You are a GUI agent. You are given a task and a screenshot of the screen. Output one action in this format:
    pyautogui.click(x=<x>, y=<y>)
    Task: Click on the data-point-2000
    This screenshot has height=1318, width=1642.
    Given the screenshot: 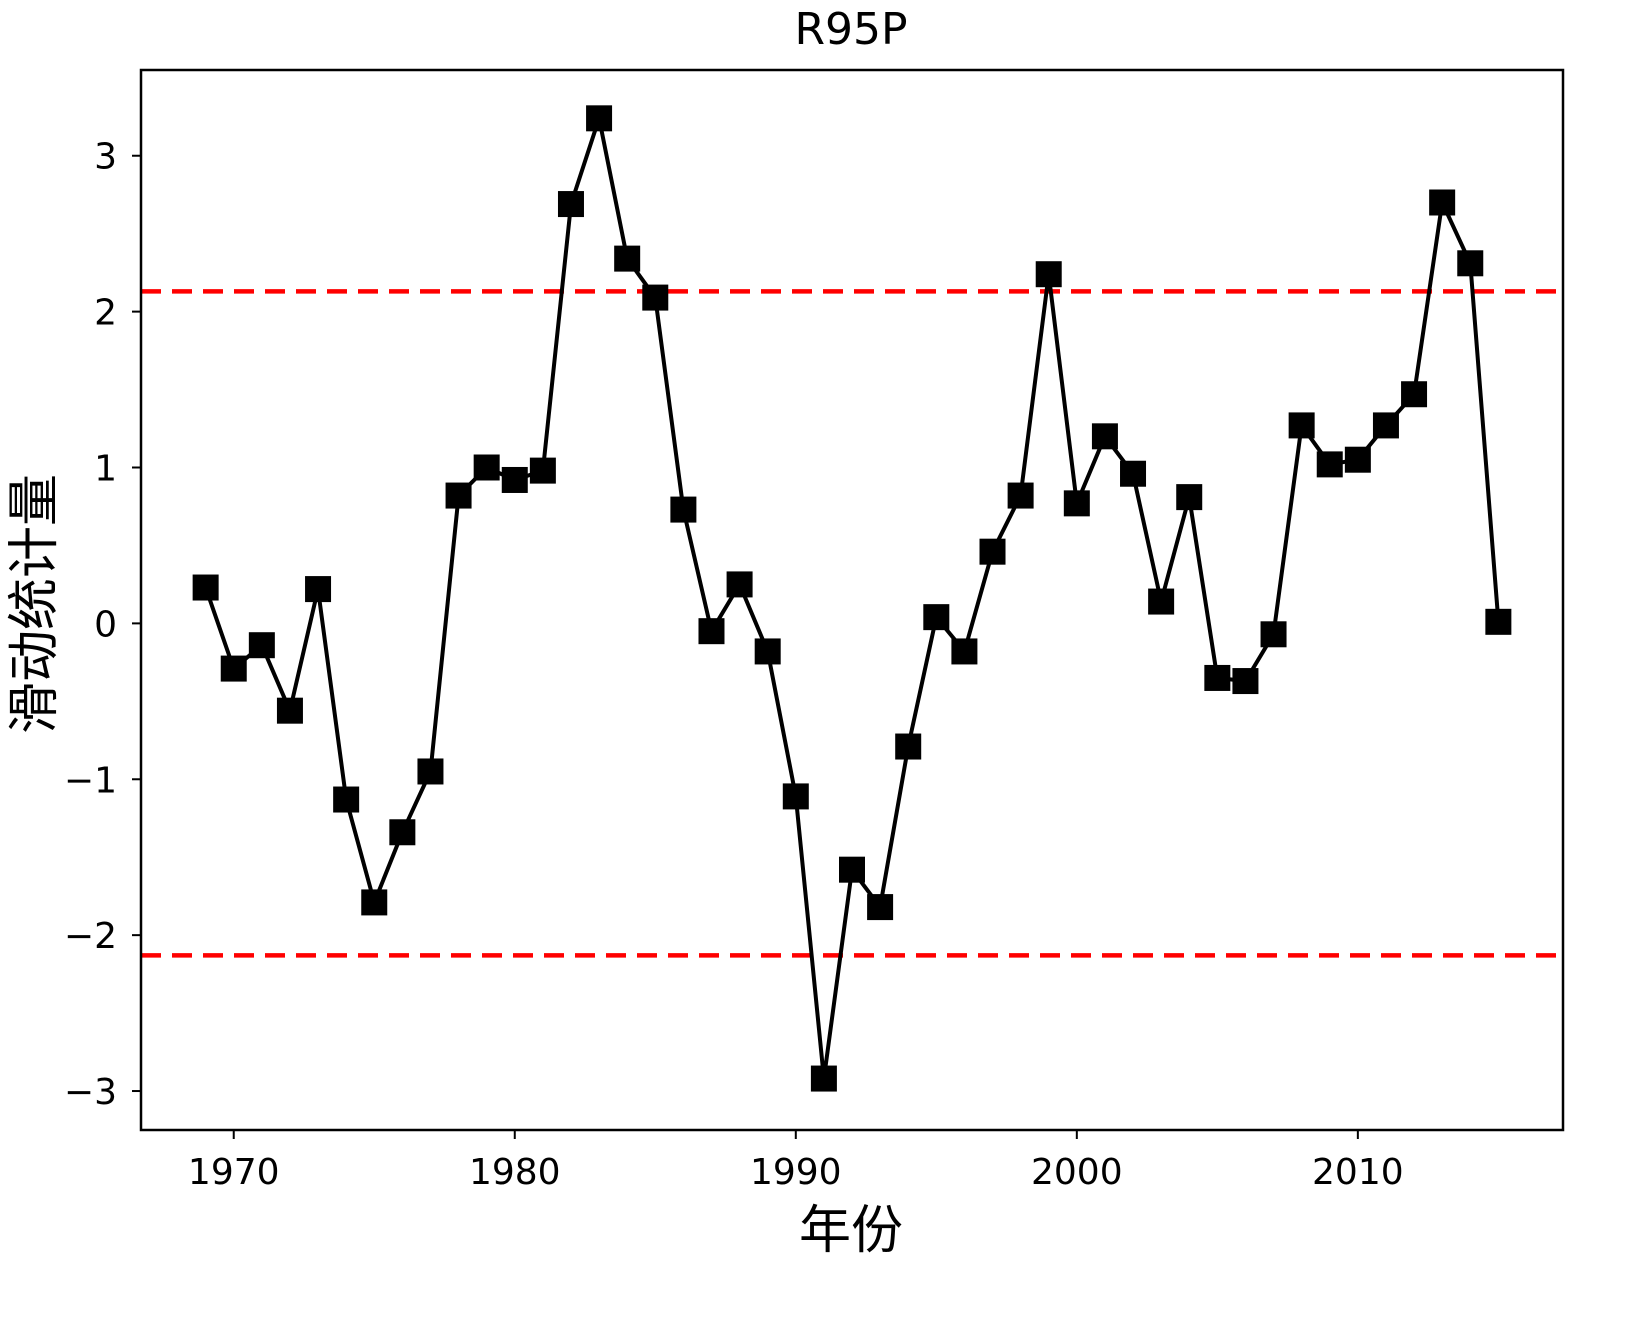 What is the action you would take?
    pyautogui.click(x=1076, y=503)
    